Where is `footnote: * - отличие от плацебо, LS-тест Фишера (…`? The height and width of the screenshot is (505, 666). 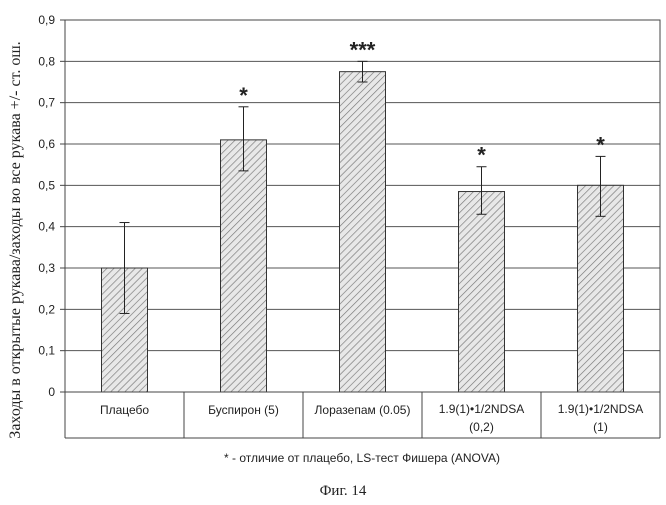 footnote: * - отличие от плацебо, LS-тест Фишера (… is located at coordinates (362, 458).